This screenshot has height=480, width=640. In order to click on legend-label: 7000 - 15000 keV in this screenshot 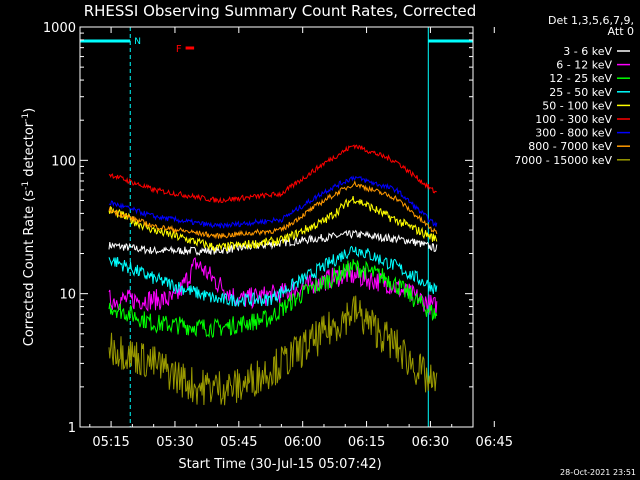, I will do `click(563, 160)`.